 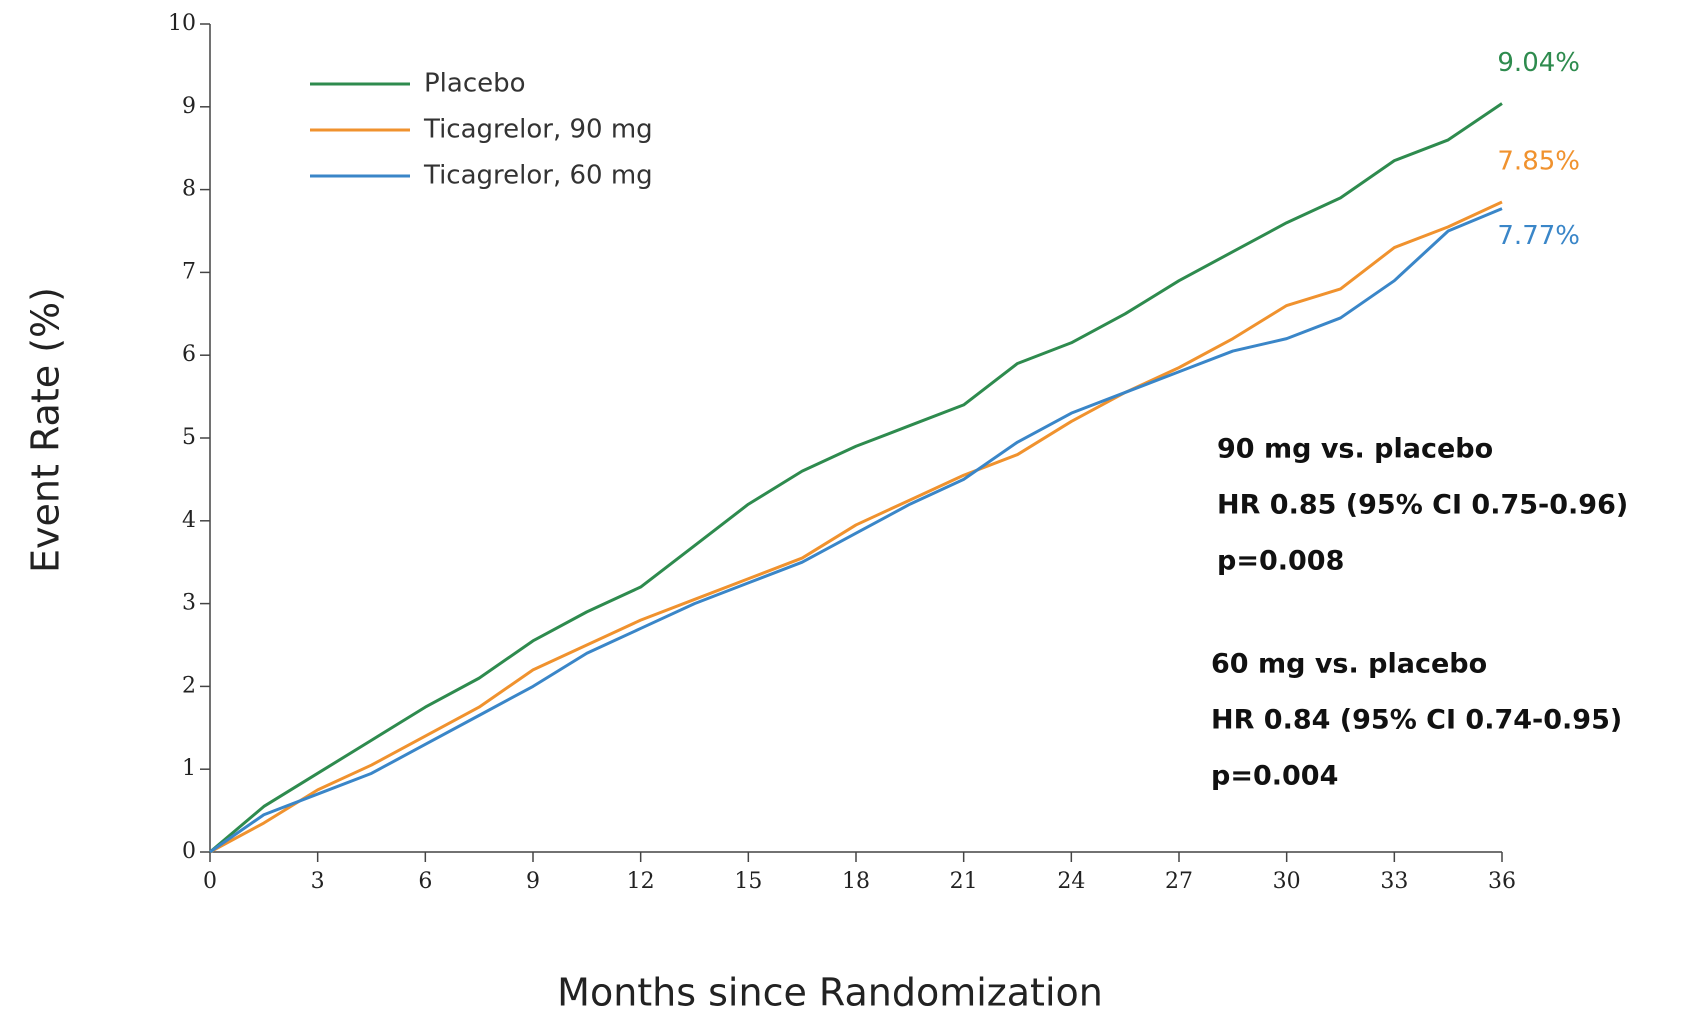 What do you see at coordinates (475, 84) in the screenshot?
I see `legend-label: Placebo` at bounding box center [475, 84].